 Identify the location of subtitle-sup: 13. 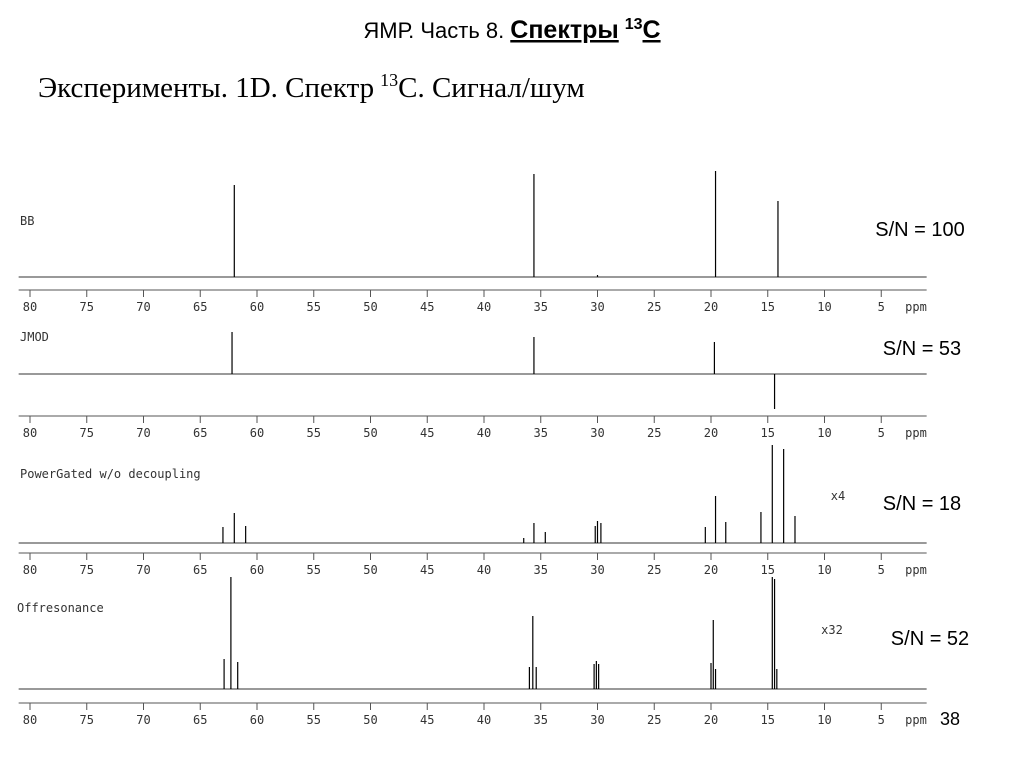
(389, 80).